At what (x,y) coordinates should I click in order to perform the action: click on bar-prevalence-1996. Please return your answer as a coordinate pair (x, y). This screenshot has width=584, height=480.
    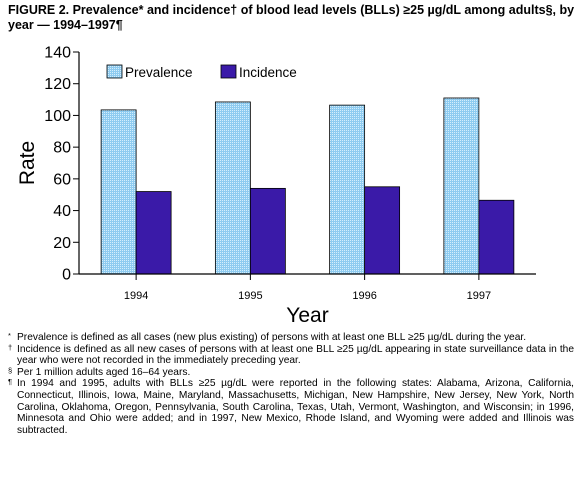
    Looking at the image, I should click on (347, 189).